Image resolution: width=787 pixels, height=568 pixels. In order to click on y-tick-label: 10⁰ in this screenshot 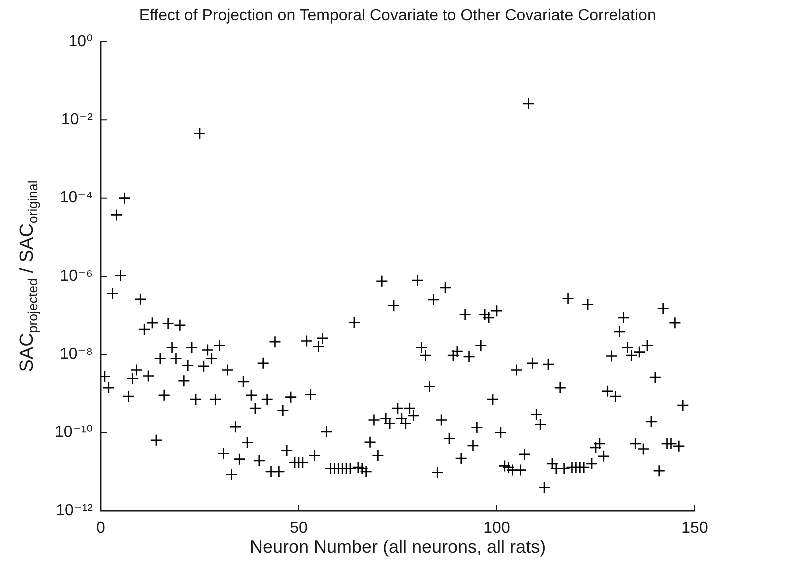, I will do `click(80, 41)`.